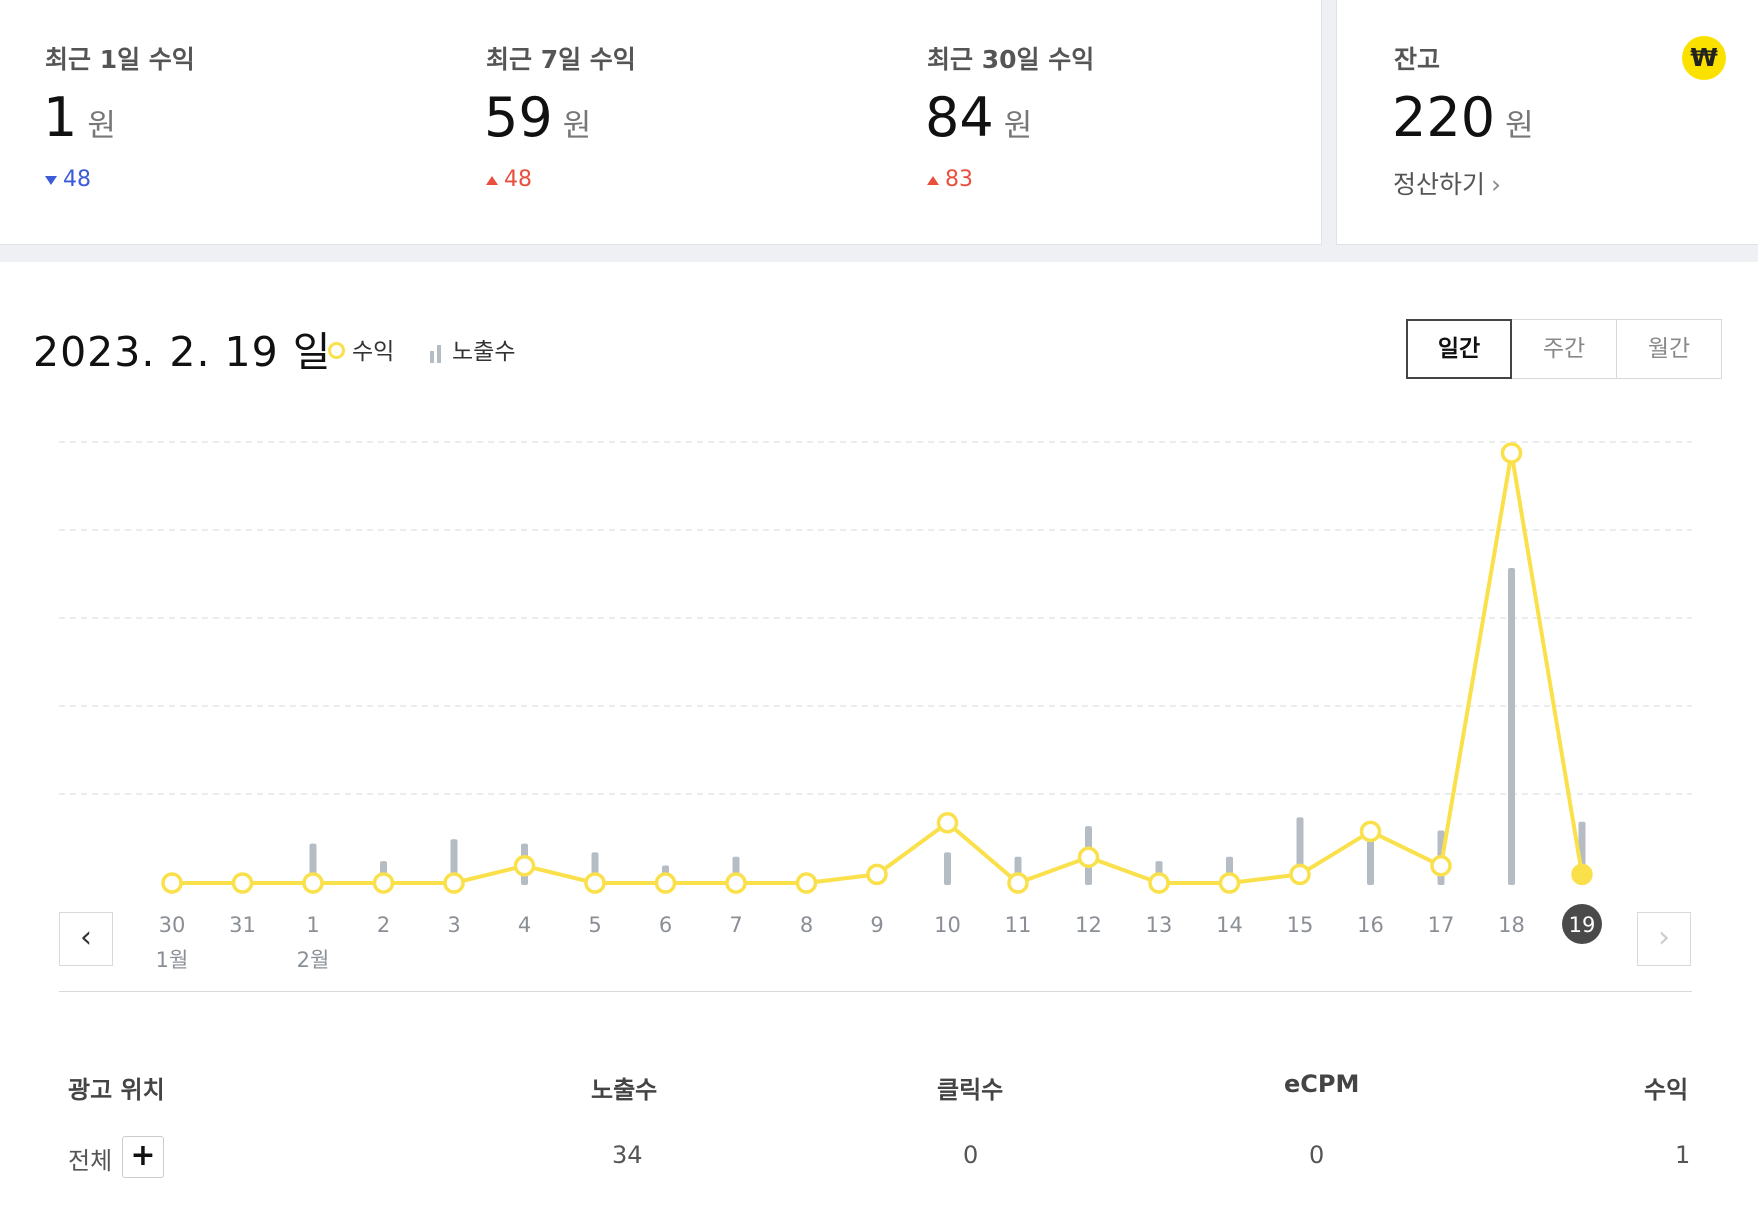  What do you see at coordinates (971, 1155) in the screenshot?
I see `cell-clicks: 0` at bounding box center [971, 1155].